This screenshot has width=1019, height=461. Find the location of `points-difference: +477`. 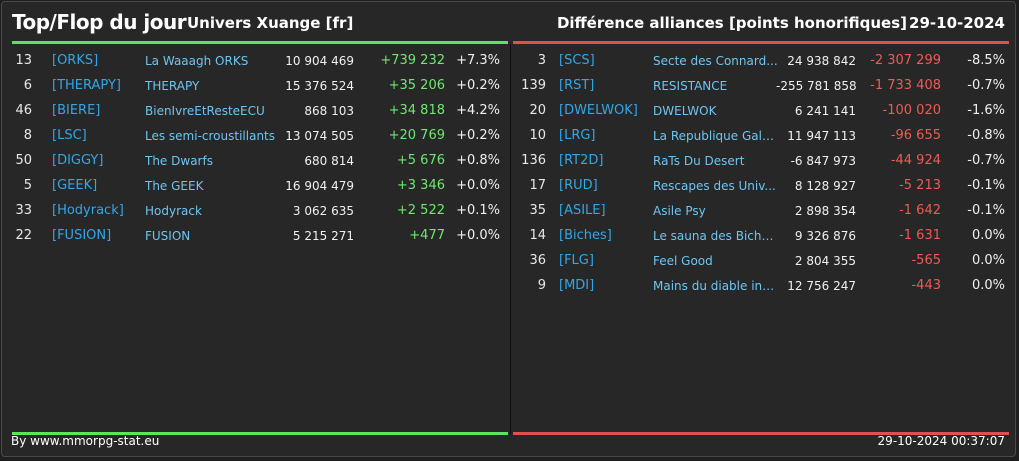

points-difference: +477 is located at coordinates (427, 235).